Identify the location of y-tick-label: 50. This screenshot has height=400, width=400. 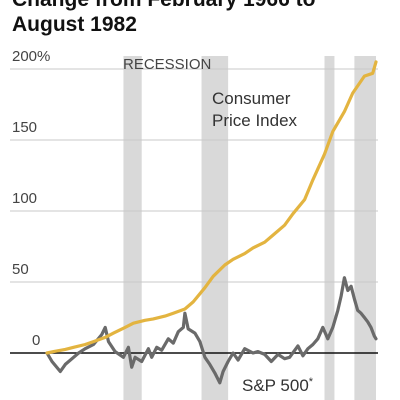
(20, 269).